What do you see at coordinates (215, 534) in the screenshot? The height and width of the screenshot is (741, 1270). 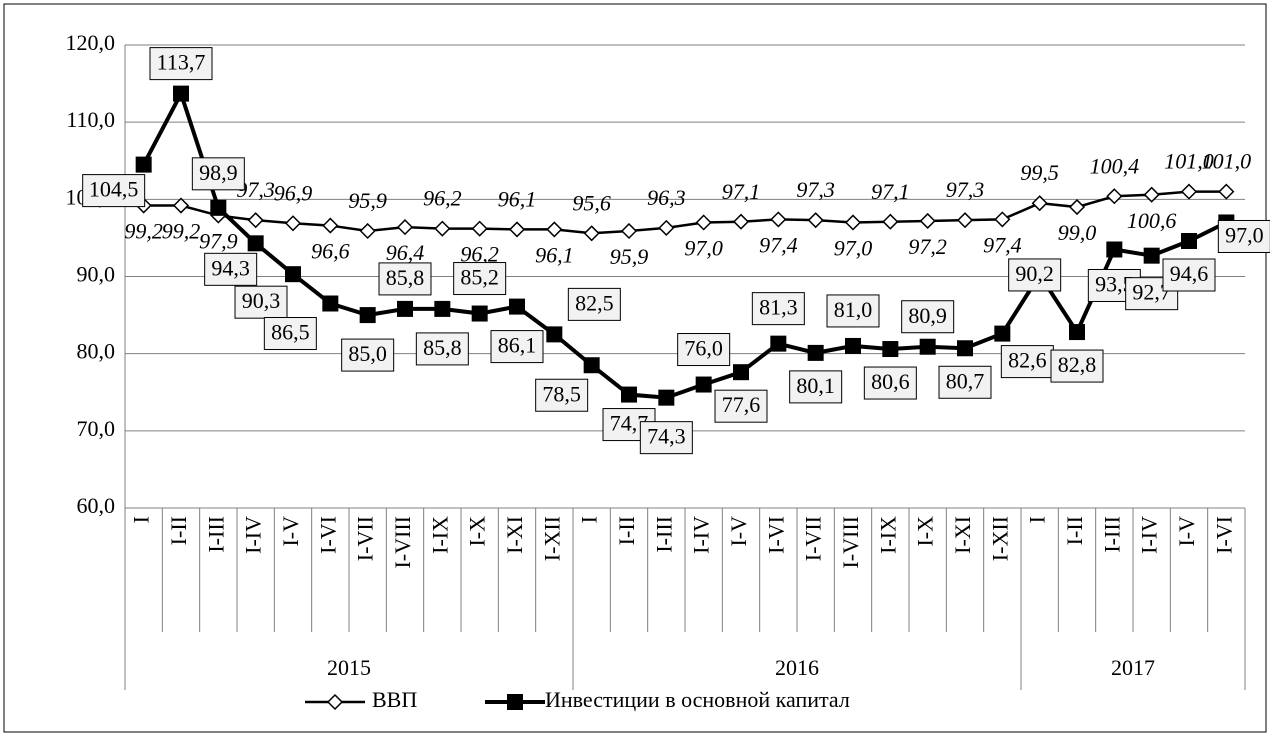 I see `x-tick-label: I-III` at bounding box center [215, 534].